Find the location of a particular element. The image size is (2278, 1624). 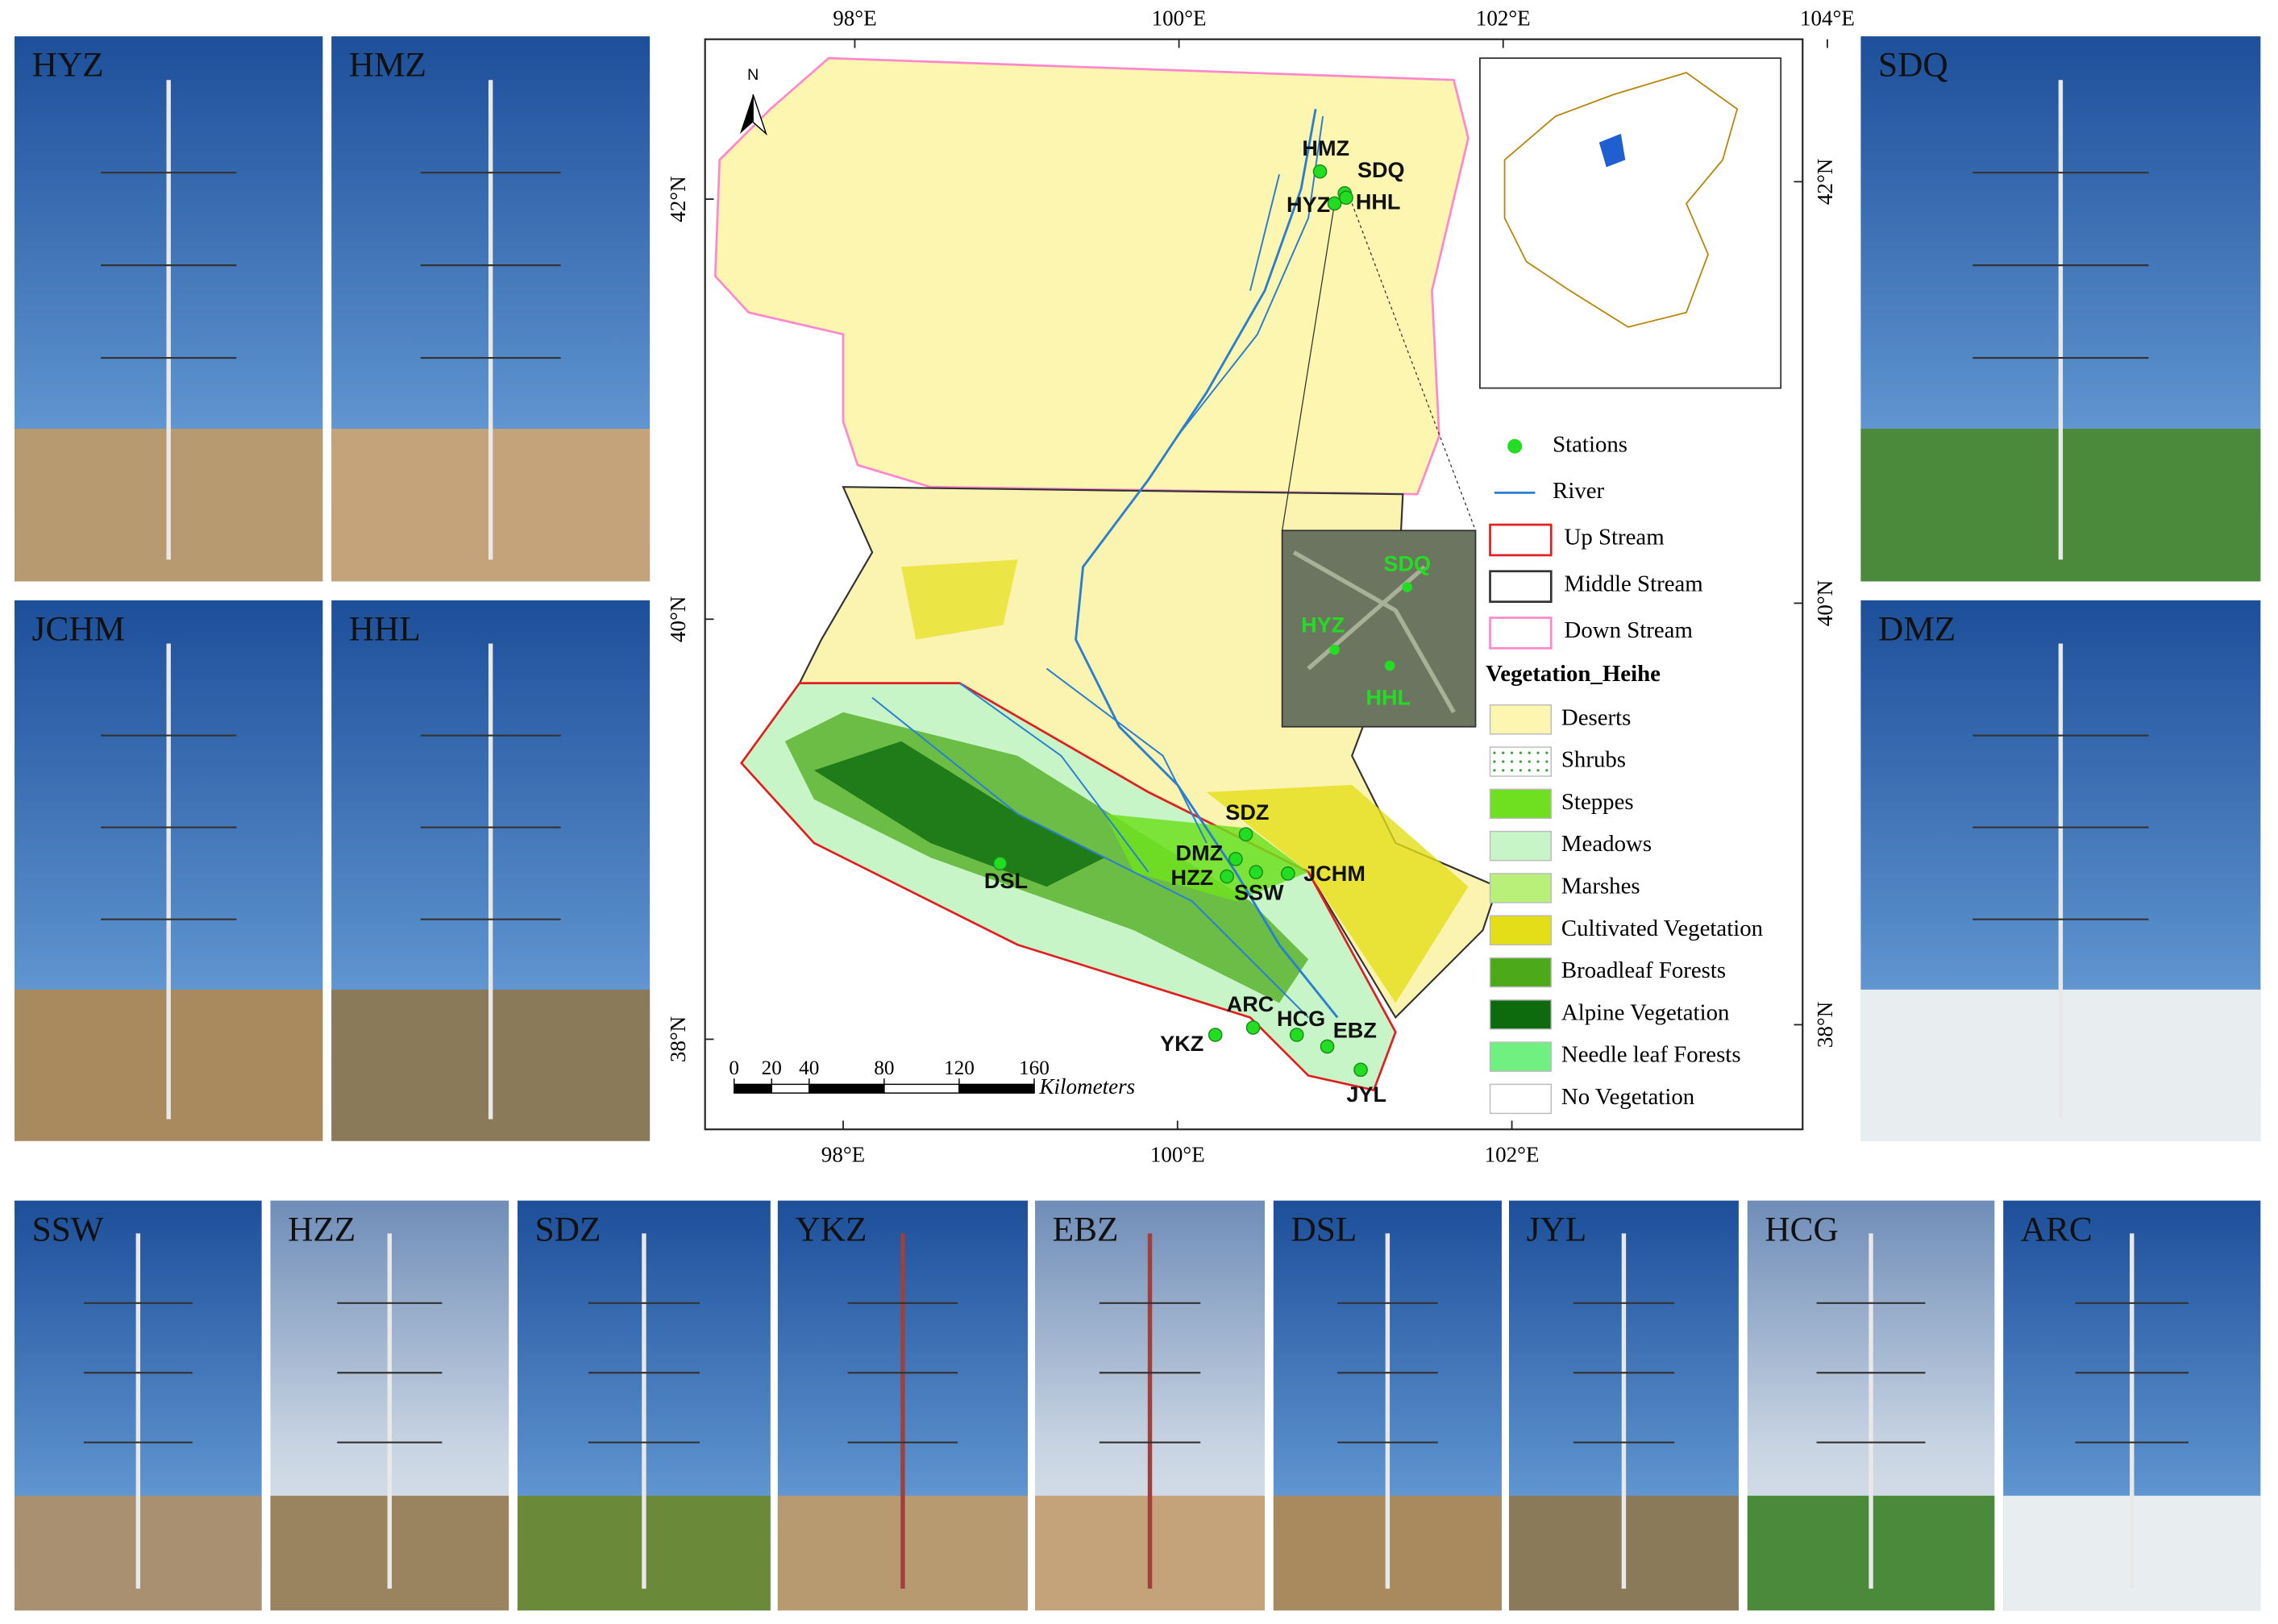

legend-label: No Vegetation is located at coordinates (1627, 1097).